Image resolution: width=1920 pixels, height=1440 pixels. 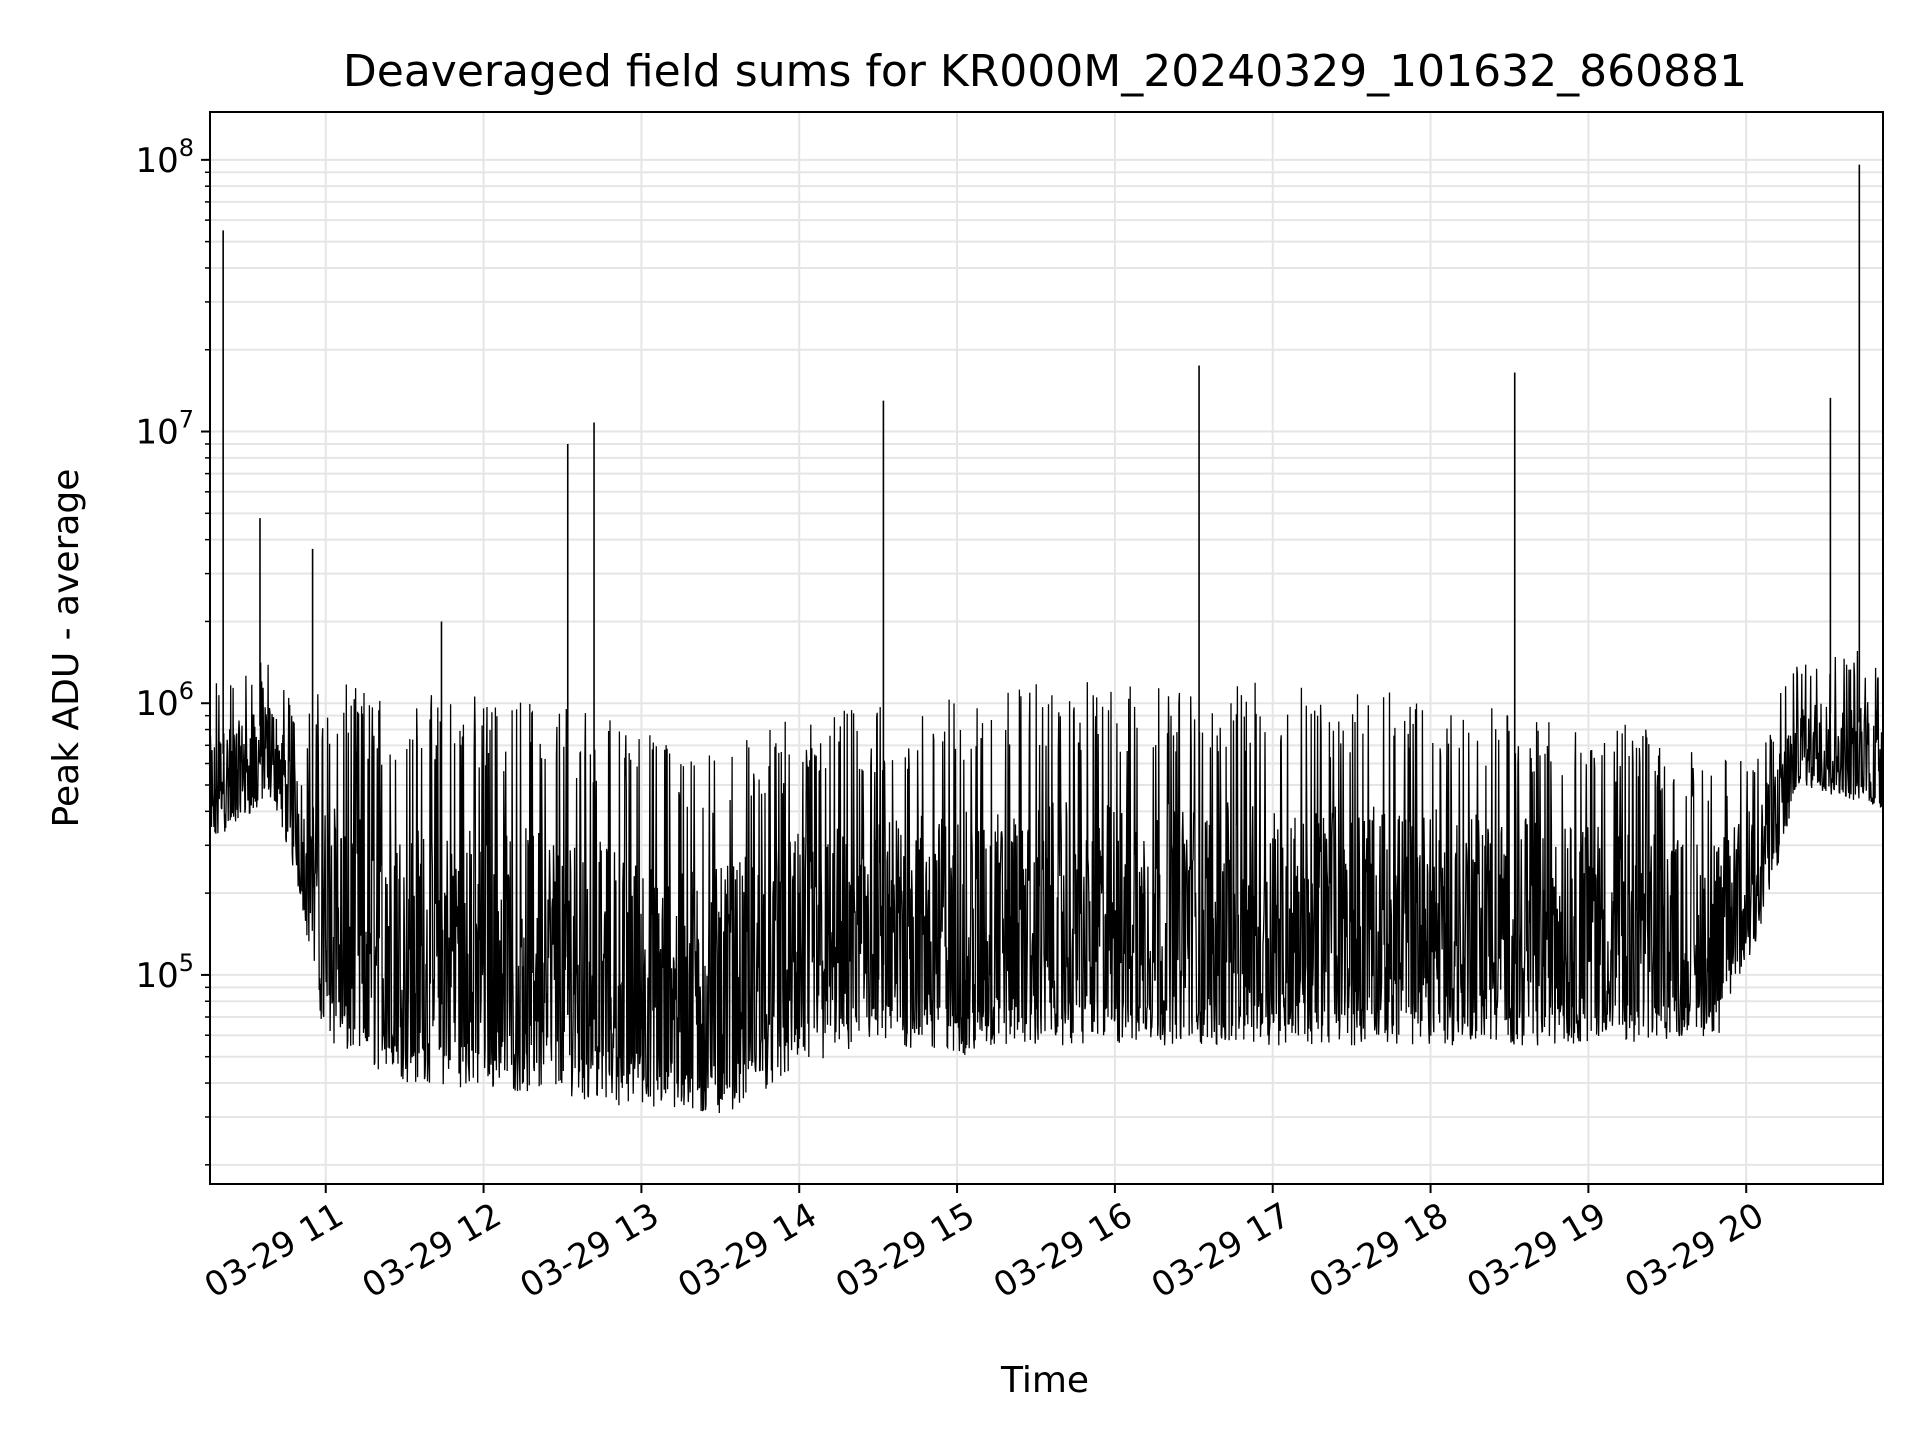 What do you see at coordinates (186, 963) in the screenshot?
I see `y-tick-label-exponent: 5` at bounding box center [186, 963].